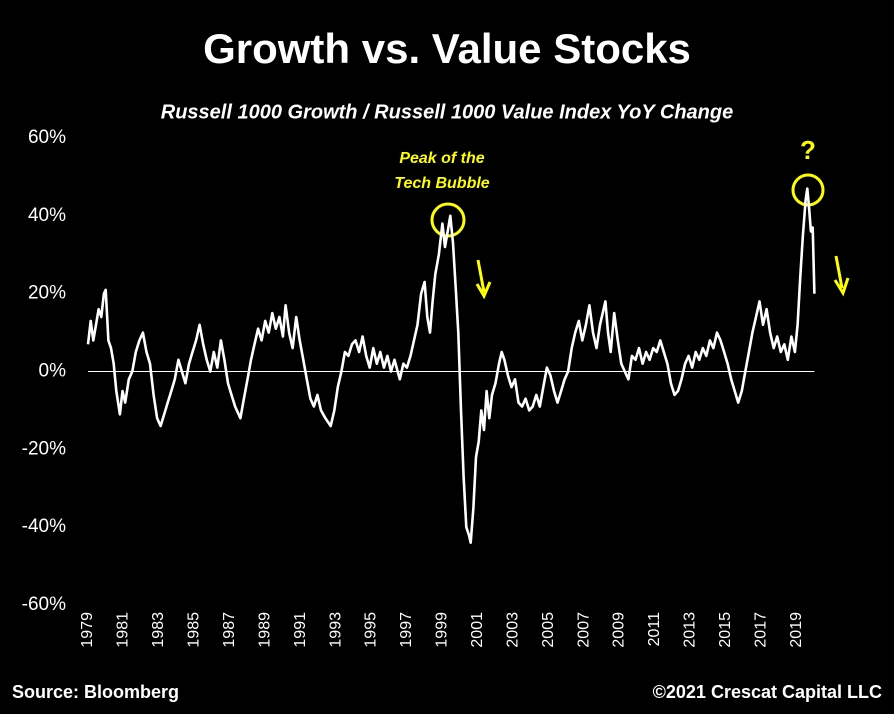 The height and width of the screenshot is (714, 894). Describe the element at coordinates (47, 215) in the screenshot. I see `y-tick-label: 40%` at that location.